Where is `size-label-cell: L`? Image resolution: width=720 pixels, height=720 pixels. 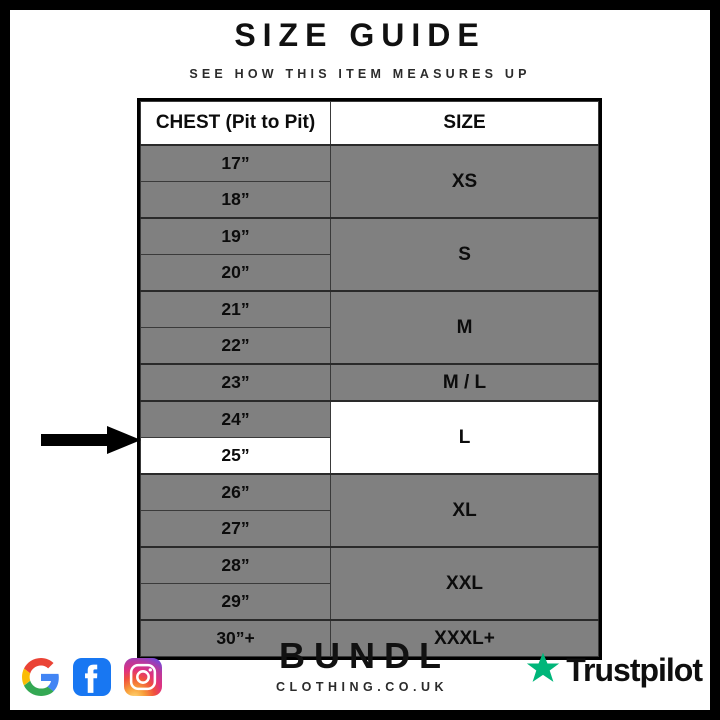 size-label-cell: L is located at coordinates (464, 437).